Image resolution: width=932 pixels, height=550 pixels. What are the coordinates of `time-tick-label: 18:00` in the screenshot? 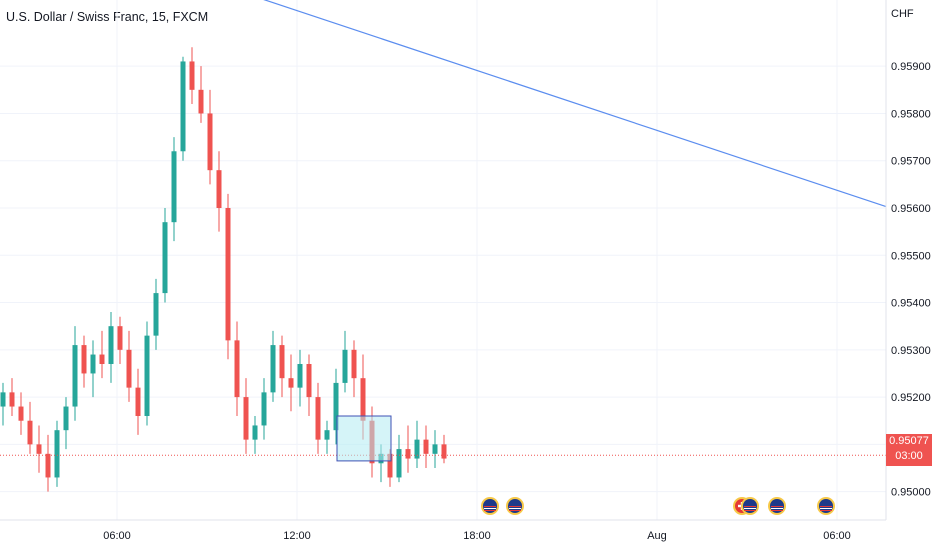 It's located at (477, 536).